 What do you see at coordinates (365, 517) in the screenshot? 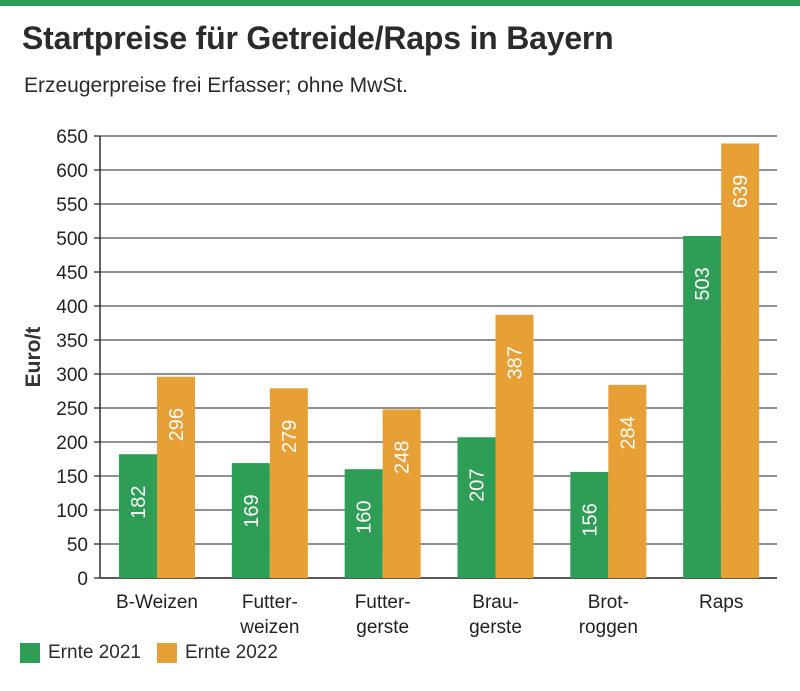
I see `data-label: 160` at bounding box center [365, 517].